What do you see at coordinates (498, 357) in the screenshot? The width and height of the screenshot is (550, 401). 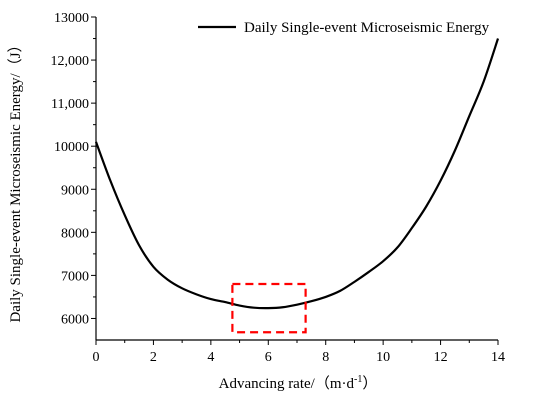 I see `x-tick-label: 14` at bounding box center [498, 357].